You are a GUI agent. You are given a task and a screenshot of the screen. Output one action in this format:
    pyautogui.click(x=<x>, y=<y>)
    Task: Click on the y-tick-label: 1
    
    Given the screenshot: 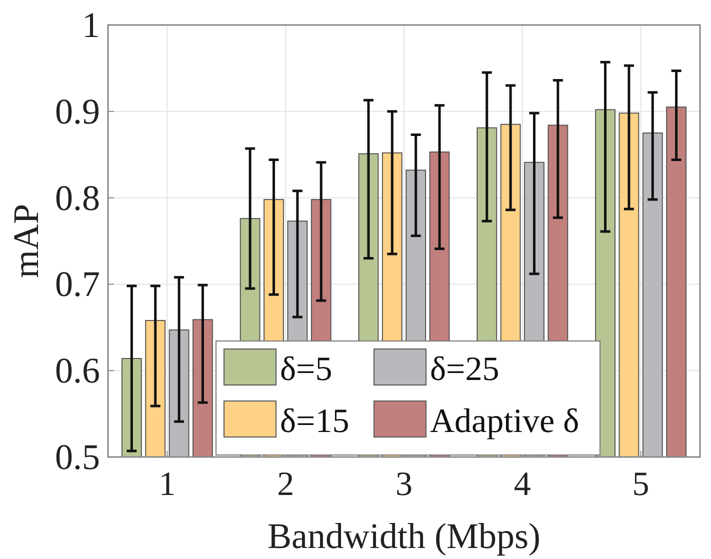 What is the action you would take?
    pyautogui.click(x=91, y=25)
    